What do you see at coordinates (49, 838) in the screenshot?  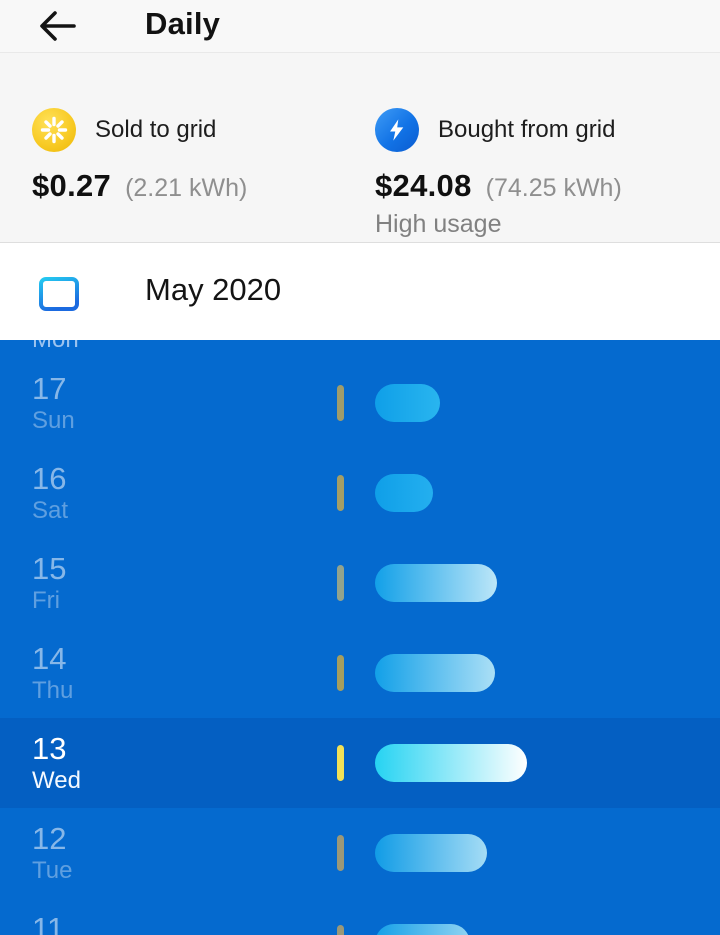 I see `day-date: 12` at bounding box center [49, 838].